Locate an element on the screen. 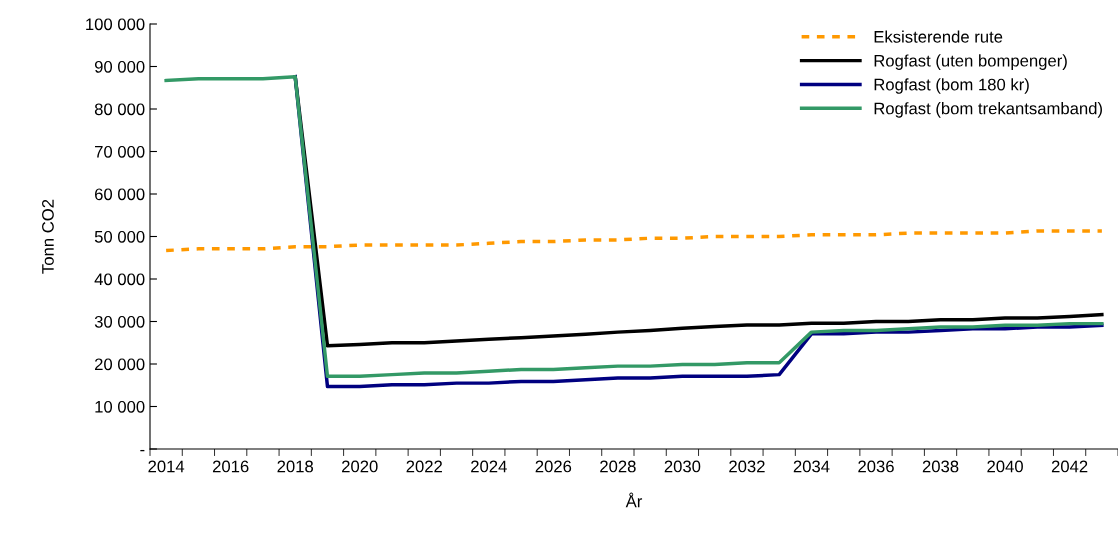 This screenshot has width=1118, height=536. x-tick-label: 2016 is located at coordinates (230, 466).